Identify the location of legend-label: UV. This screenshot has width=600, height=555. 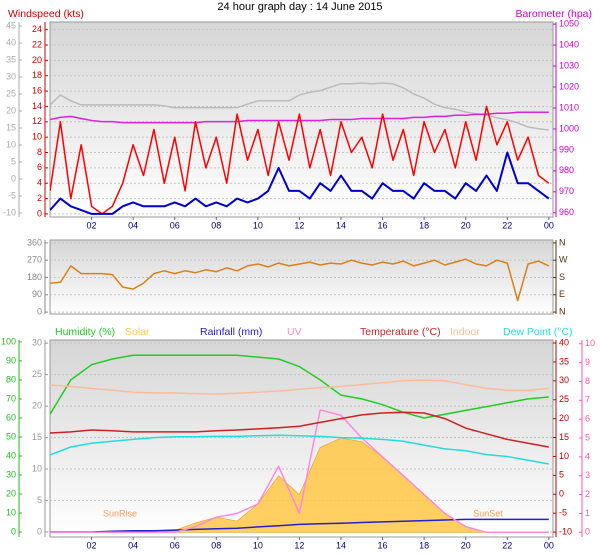
(294, 332).